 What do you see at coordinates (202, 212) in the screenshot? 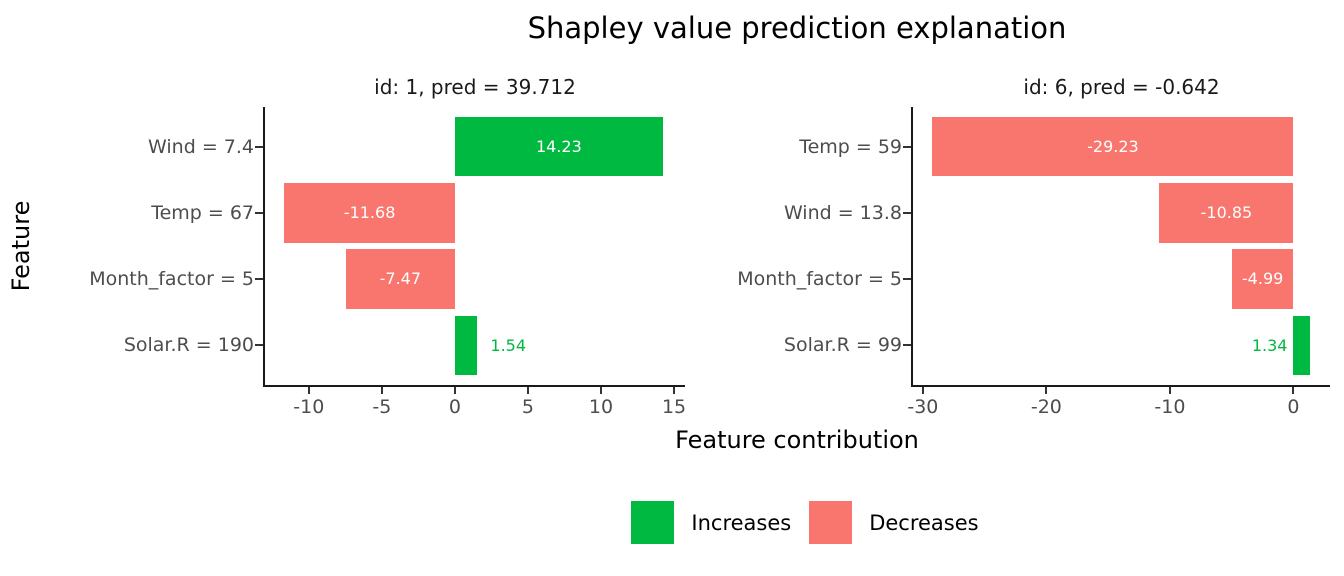
I see `category-label: Temp = 67` at bounding box center [202, 212].